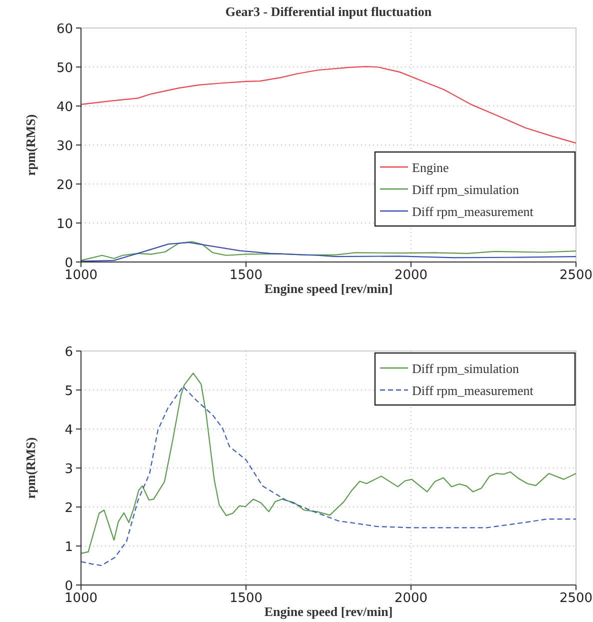 The image size is (593, 622). What do you see at coordinates (68, 547) in the screenshot?
I see `y-tick-label: 1` at bounding box center [68, 547].